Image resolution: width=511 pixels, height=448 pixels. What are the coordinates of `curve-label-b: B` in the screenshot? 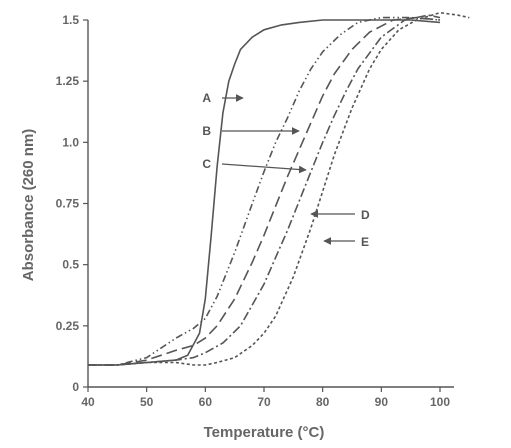 It's located at (206, 131).